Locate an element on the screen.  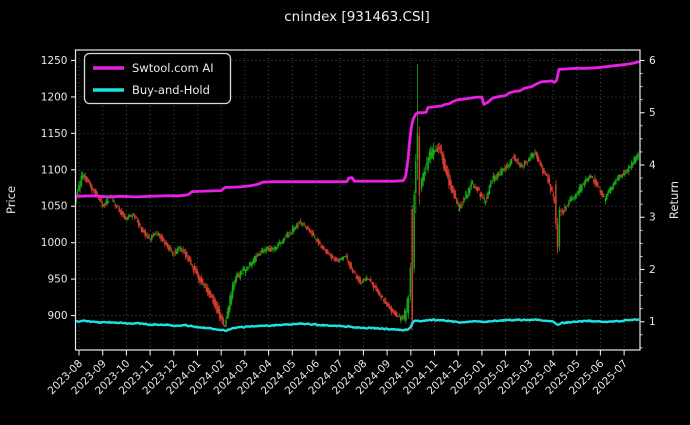
return-tick-label: 5 is located at coordinates (652, 113).